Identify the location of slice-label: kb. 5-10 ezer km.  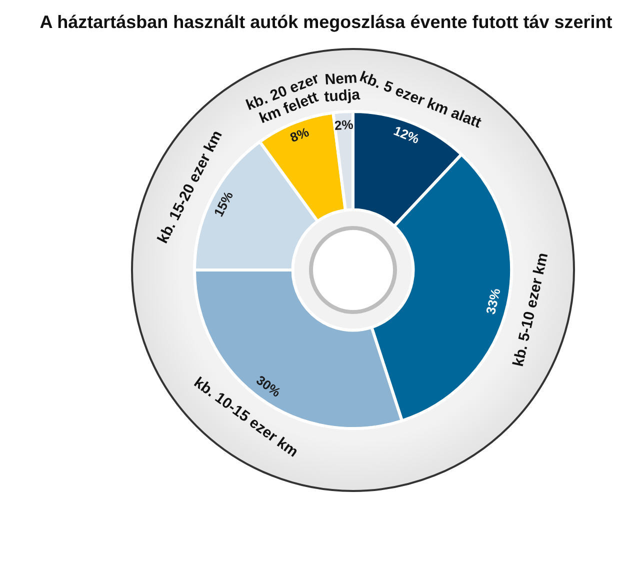
(531, 309).